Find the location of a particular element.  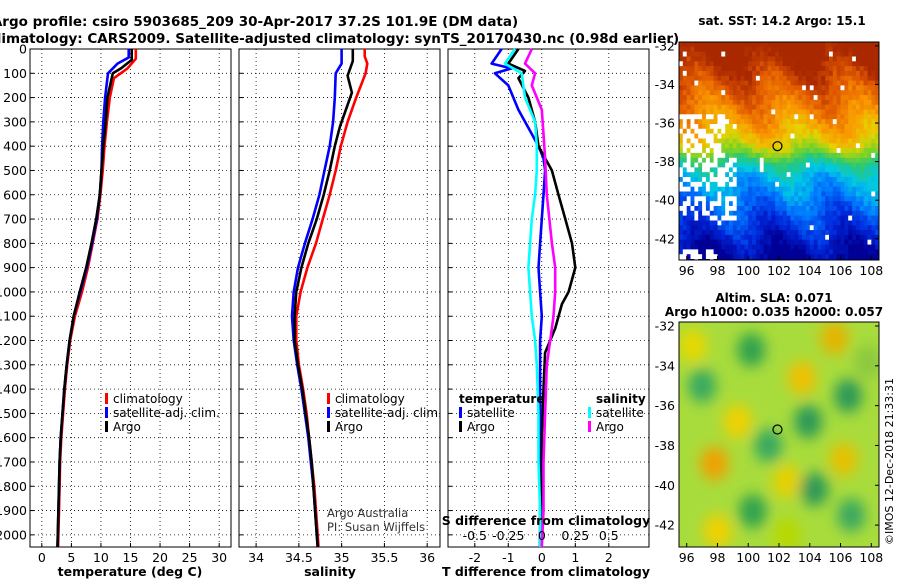

legend-label-satellite: satellite-adj. clim. is located at coordinates (388, 413).